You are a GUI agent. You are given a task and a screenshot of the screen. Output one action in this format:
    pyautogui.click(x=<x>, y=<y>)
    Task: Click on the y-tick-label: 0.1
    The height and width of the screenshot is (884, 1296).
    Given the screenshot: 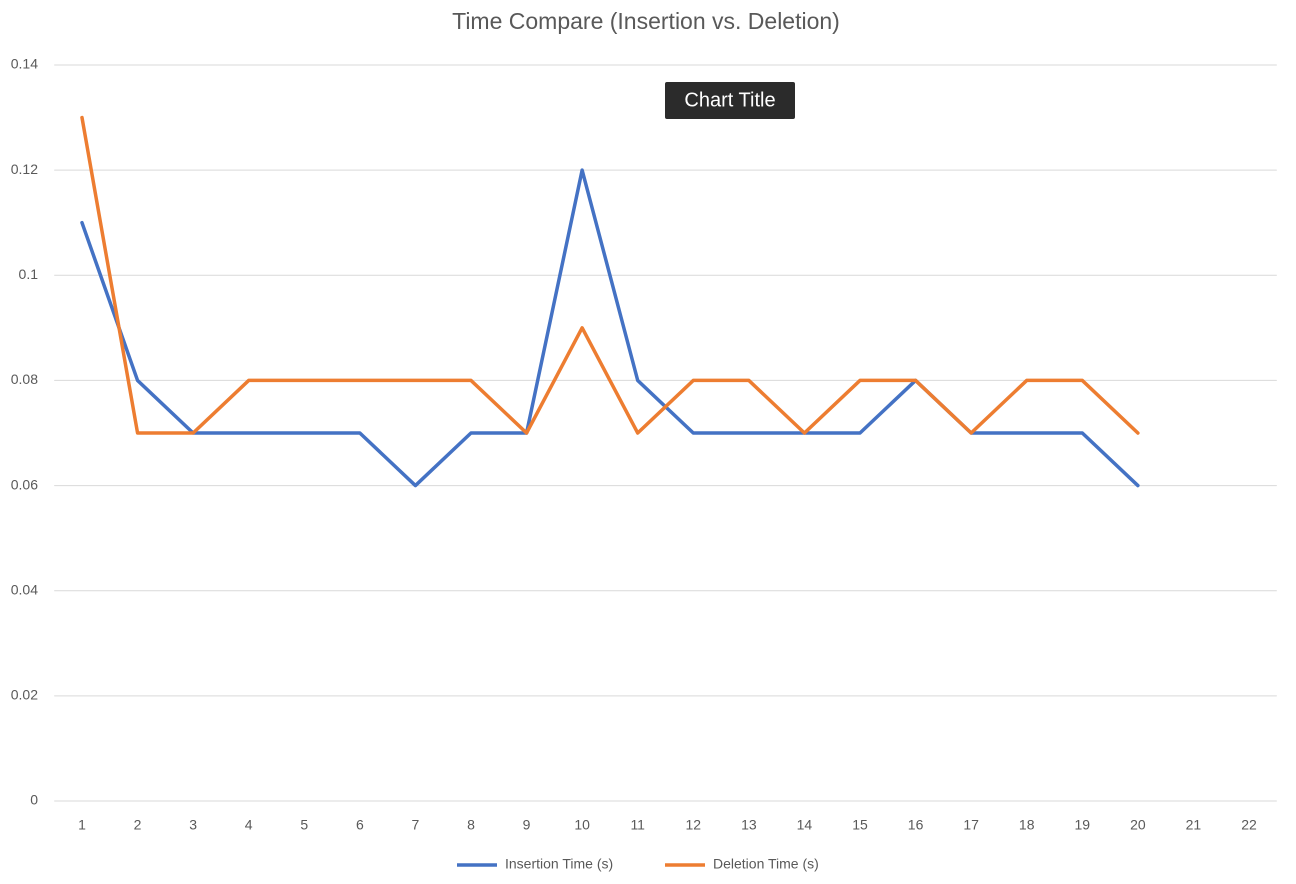 What is the action you would take?
    pyautogui.click(x=29, y=274)
    